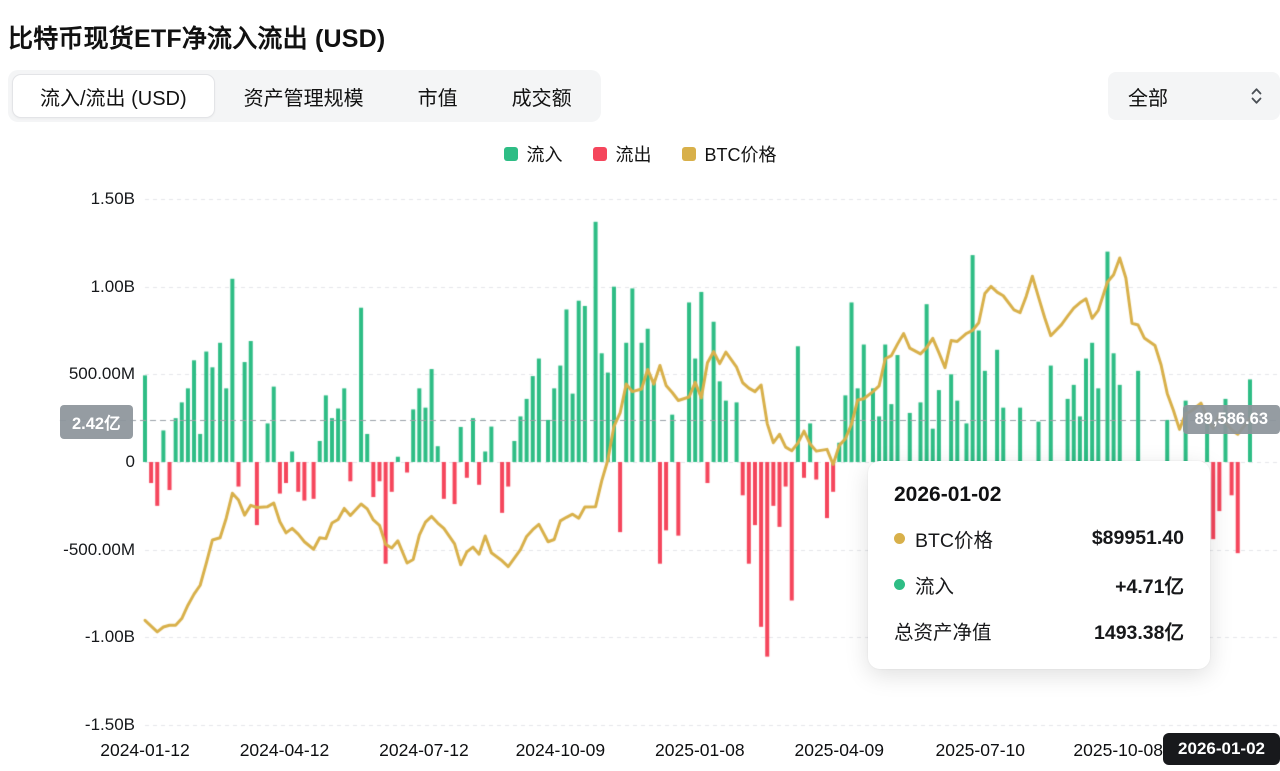 The width and height of the screenshot is (1280, 771). What do you see at coordinates (1231, 419) in the screenshot?
I see `price-marker-badge: 89,586.63` at bounding box center [1231, 419].